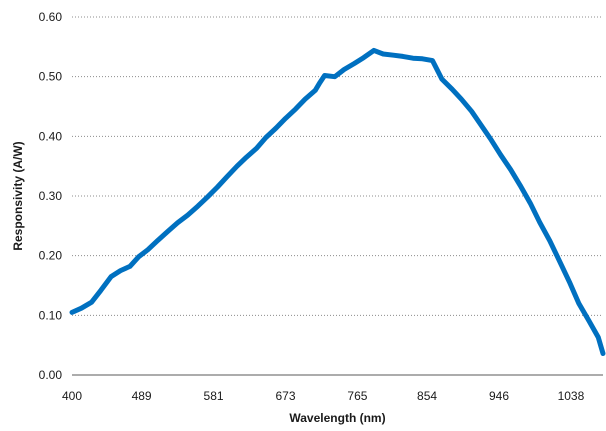 The image size is (606, 431). I want to click on y-axis-title: Responsivity (A/W), so click(18, 195).